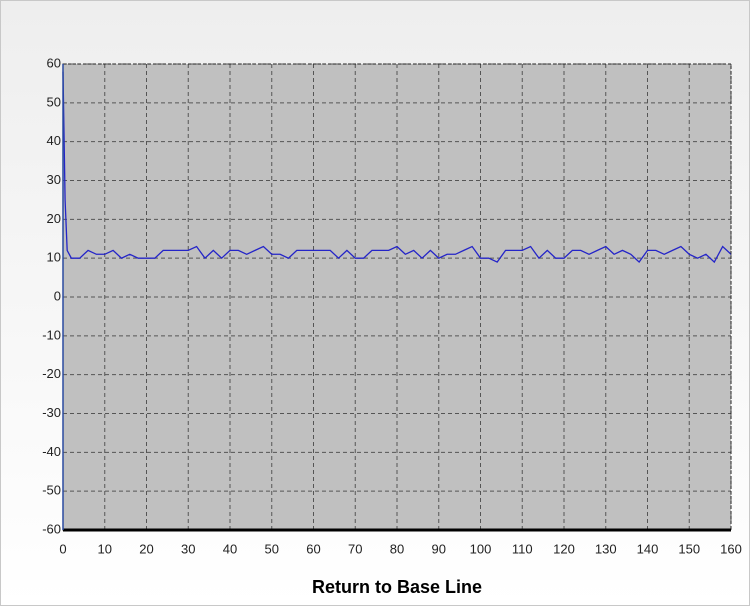 The image size is (750, 606). Describe the element at coordinates (51, 373) in the screenshot. I see `y-tick-label: -20` at that location.